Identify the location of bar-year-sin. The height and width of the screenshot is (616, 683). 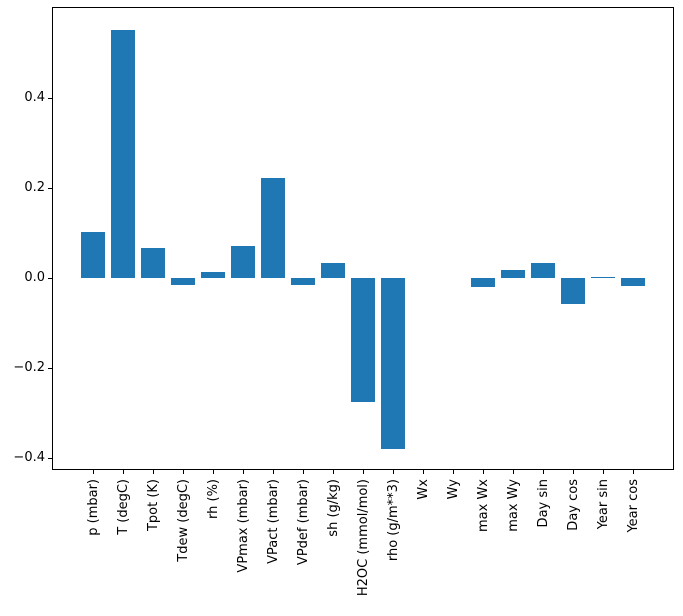
(603, 277).